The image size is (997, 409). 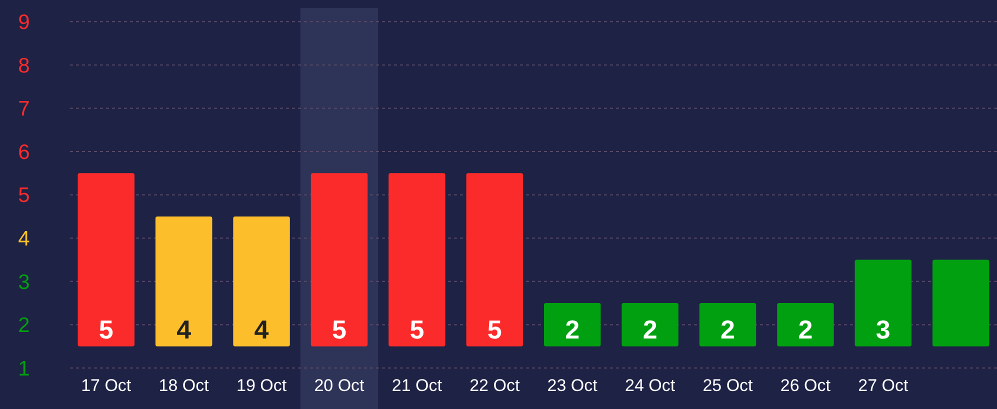 What do you see at coordinates (883, 329) in the screenshot?
I see `data-label: 3` at bounding box center [883, 329].